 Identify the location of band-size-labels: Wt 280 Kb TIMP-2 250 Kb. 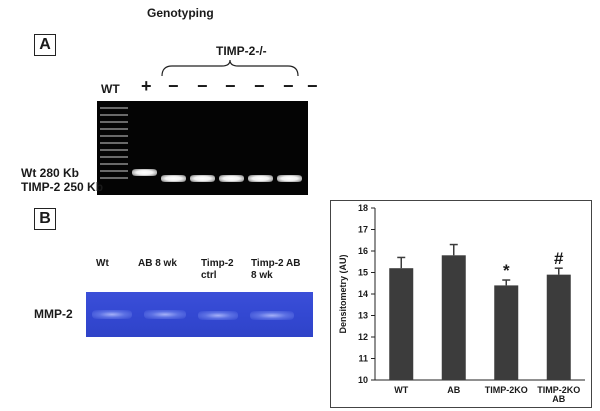
(62, 180).